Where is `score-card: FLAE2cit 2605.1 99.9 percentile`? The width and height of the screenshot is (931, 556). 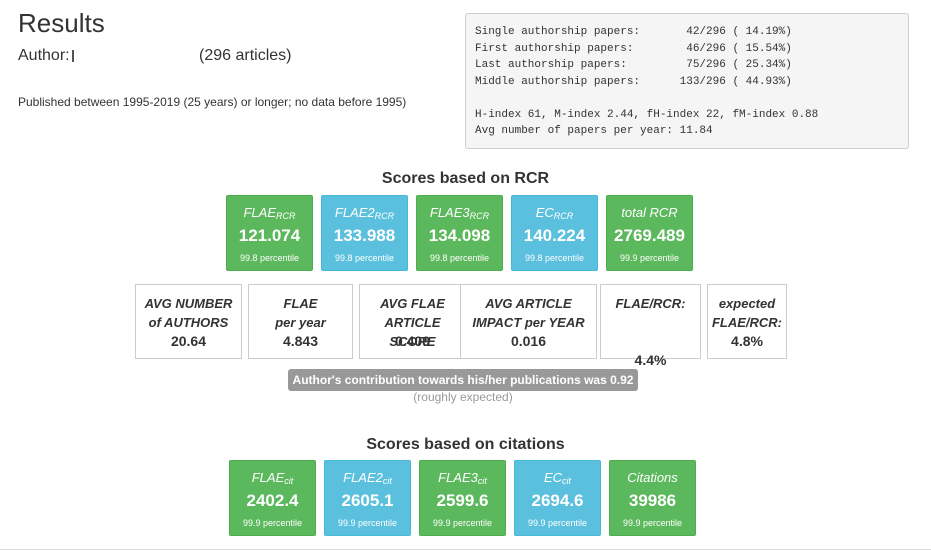
score-card: FLAE2cit 2605.1 99.9 percentile is located at coordinates (367, 498).